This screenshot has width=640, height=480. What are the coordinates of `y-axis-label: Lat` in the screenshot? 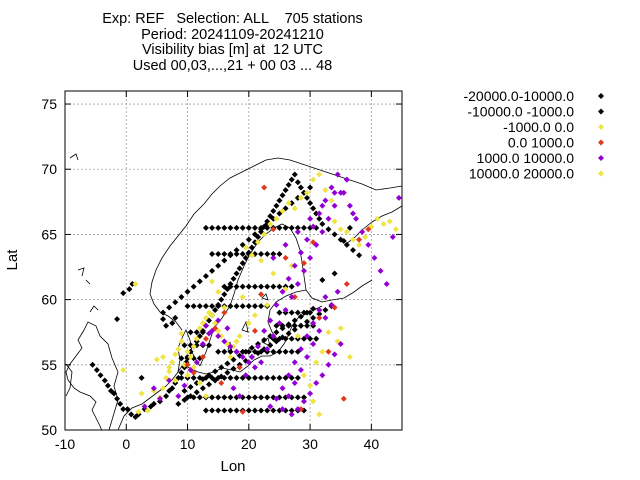 It's located at (12, 260).